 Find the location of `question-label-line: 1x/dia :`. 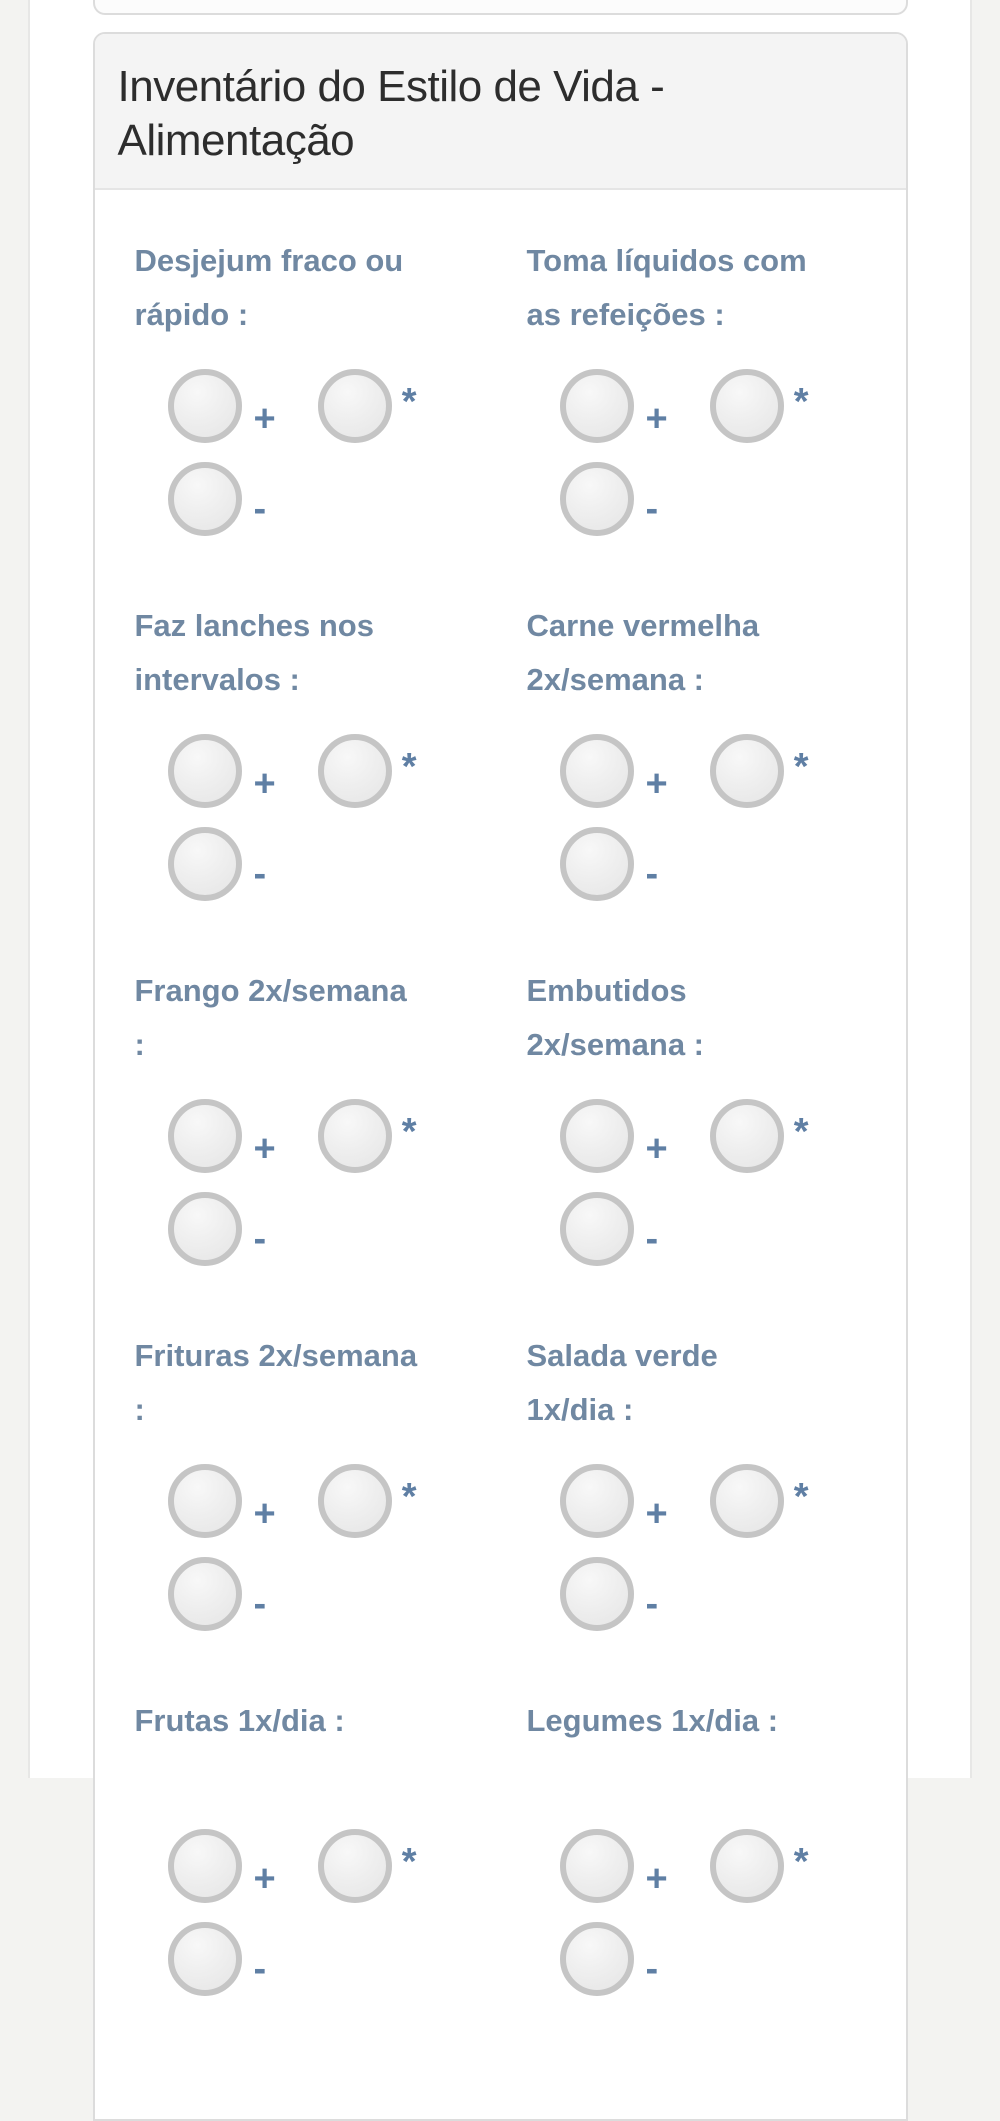

question-label-line: 1x/dia : is located at coordinates (706, 1410).